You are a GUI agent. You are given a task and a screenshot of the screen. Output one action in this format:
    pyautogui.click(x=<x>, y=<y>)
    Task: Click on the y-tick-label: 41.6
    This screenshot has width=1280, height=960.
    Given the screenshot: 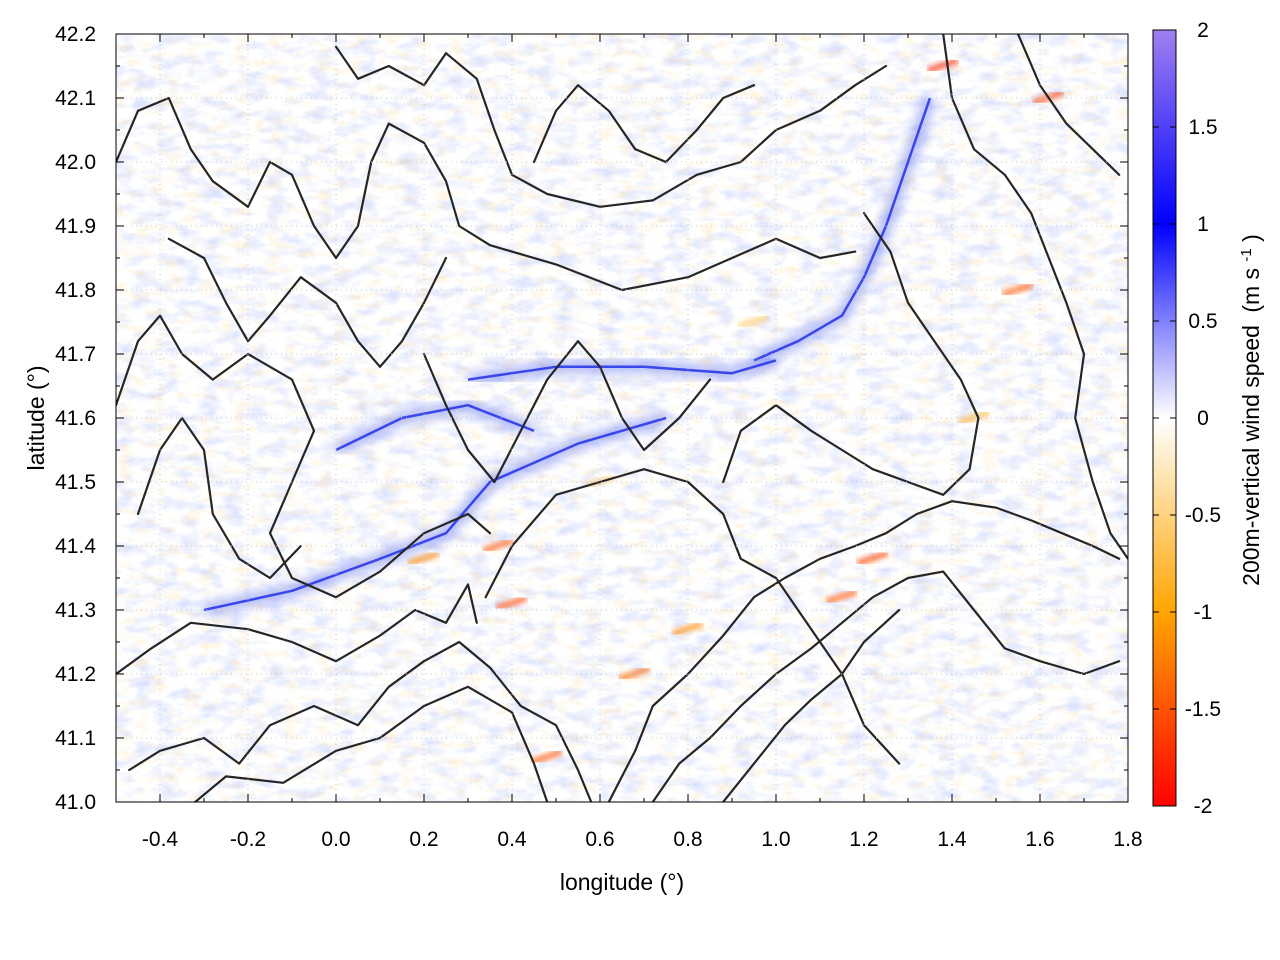 What is the action you would take?
    pyautogui.click(x=75, y=418)
    